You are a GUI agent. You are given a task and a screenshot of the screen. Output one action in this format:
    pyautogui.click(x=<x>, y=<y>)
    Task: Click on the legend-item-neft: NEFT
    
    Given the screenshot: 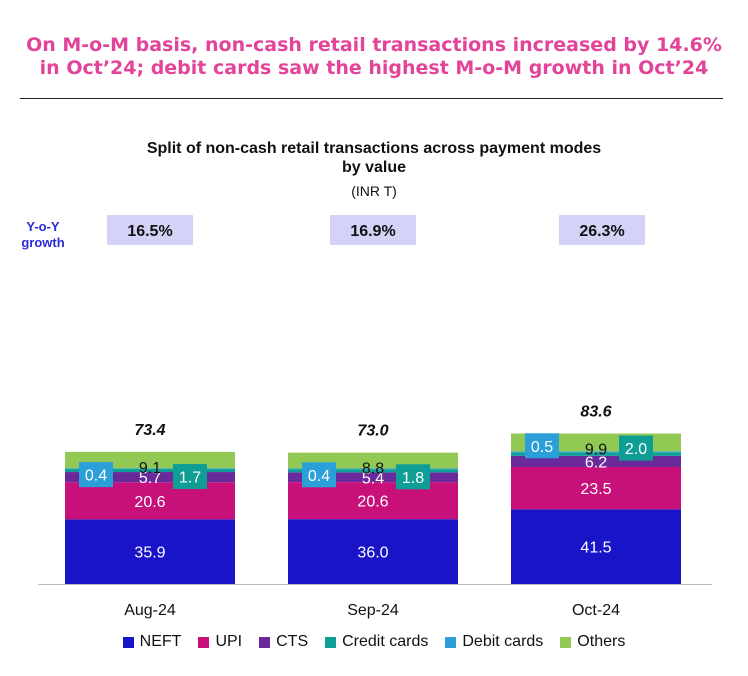 What is the action you would take?
    pyautogui.click(x=152, y=642)
    